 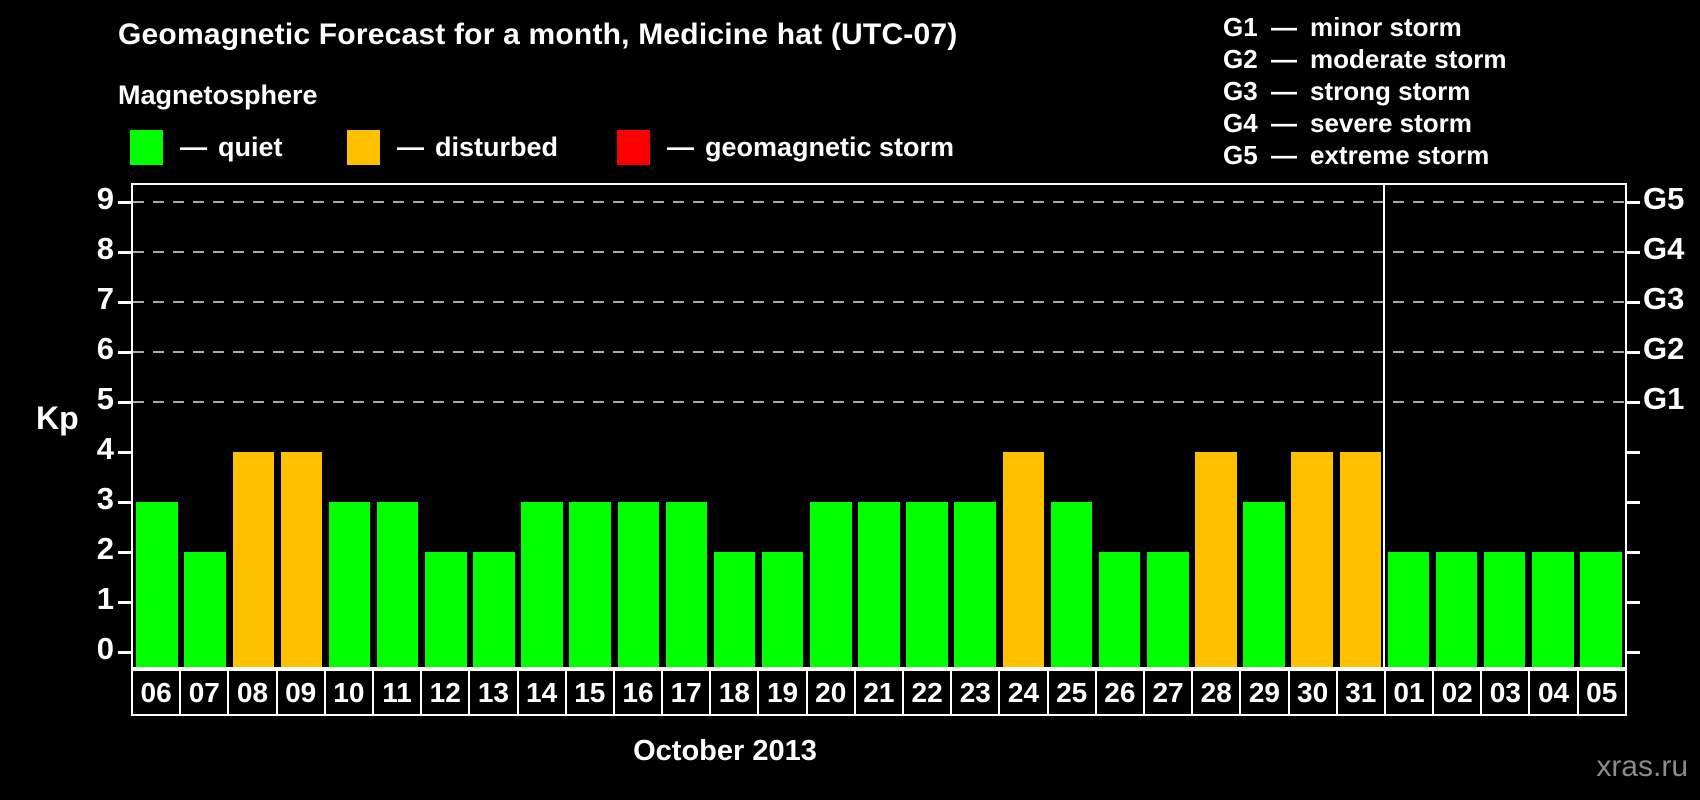 I want to click on x-axis-day-cell: 01, so click(x=1407, y=692).